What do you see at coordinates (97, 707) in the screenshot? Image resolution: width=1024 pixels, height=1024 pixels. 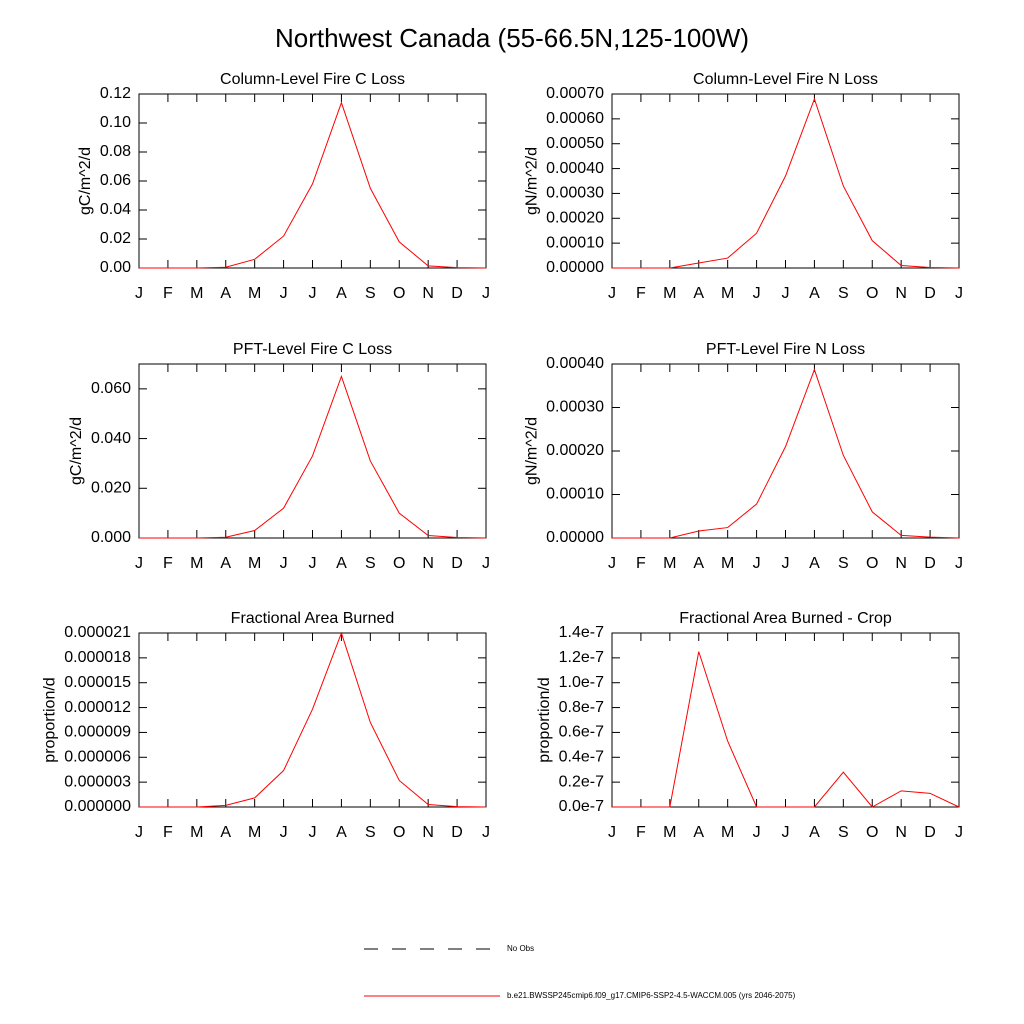 I see `y-tick-label: 0.000012` at bounding box center [97, 707].